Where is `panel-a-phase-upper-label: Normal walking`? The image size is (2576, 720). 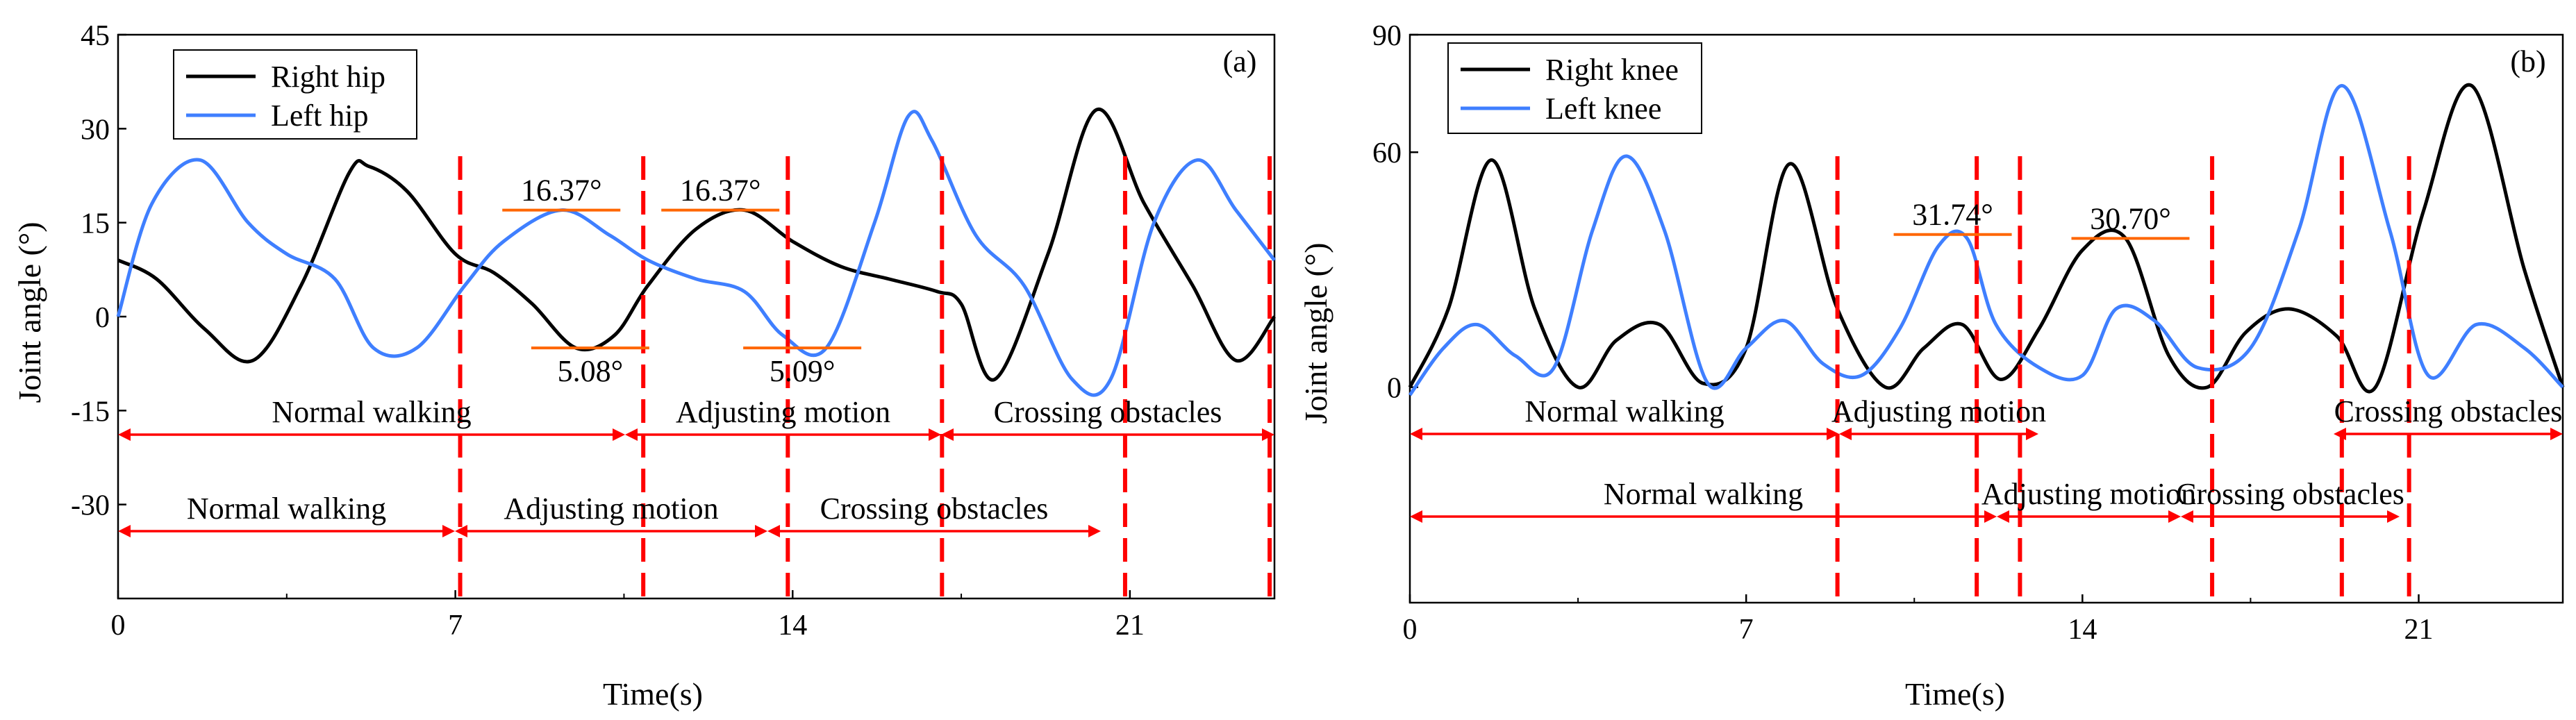 panel-a-phase-upper-label: Normal walking is located at coordinates (371, 412).